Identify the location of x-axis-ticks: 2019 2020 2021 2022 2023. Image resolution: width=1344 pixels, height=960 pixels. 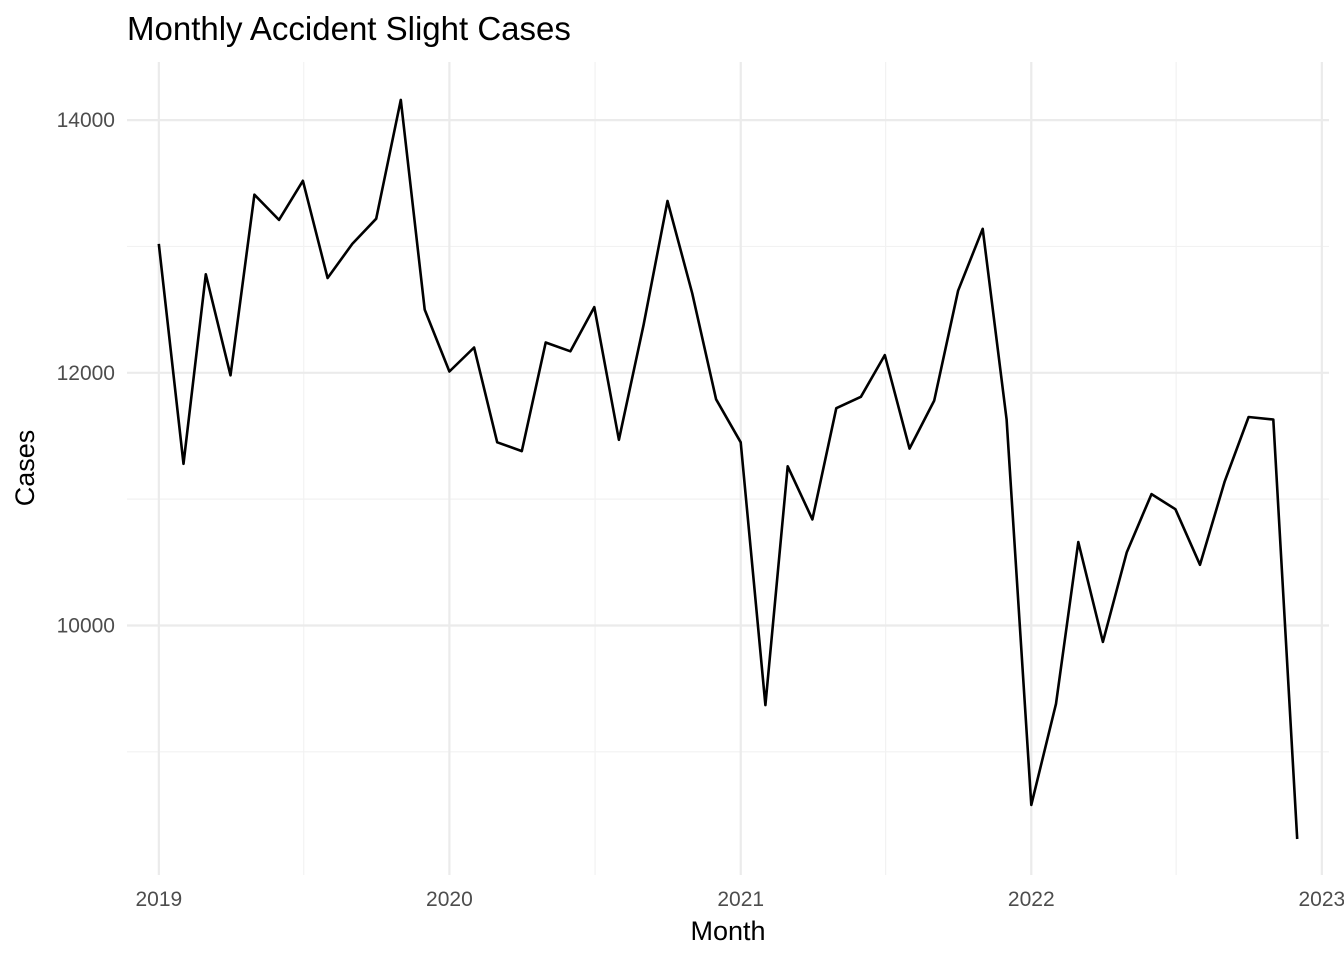
(739, 899).